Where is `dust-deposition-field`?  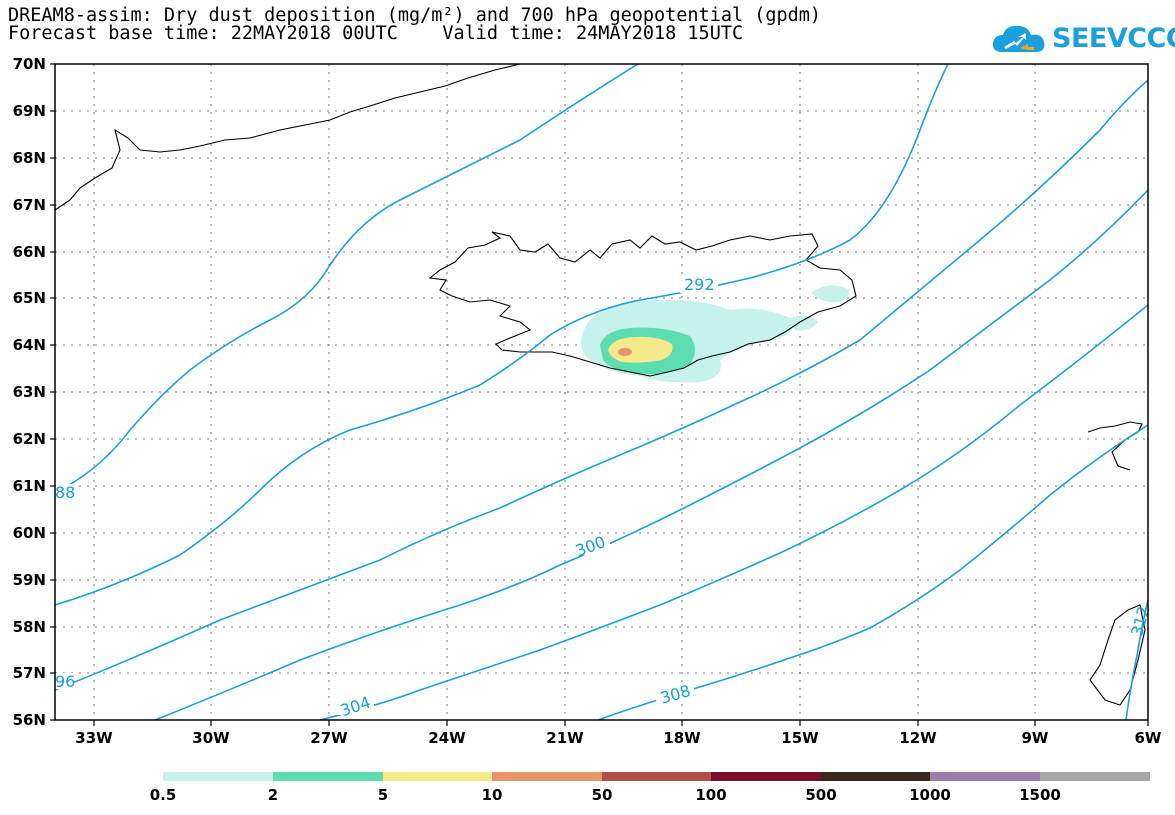 dust-deposition-field is located at coordinates (715, 334).